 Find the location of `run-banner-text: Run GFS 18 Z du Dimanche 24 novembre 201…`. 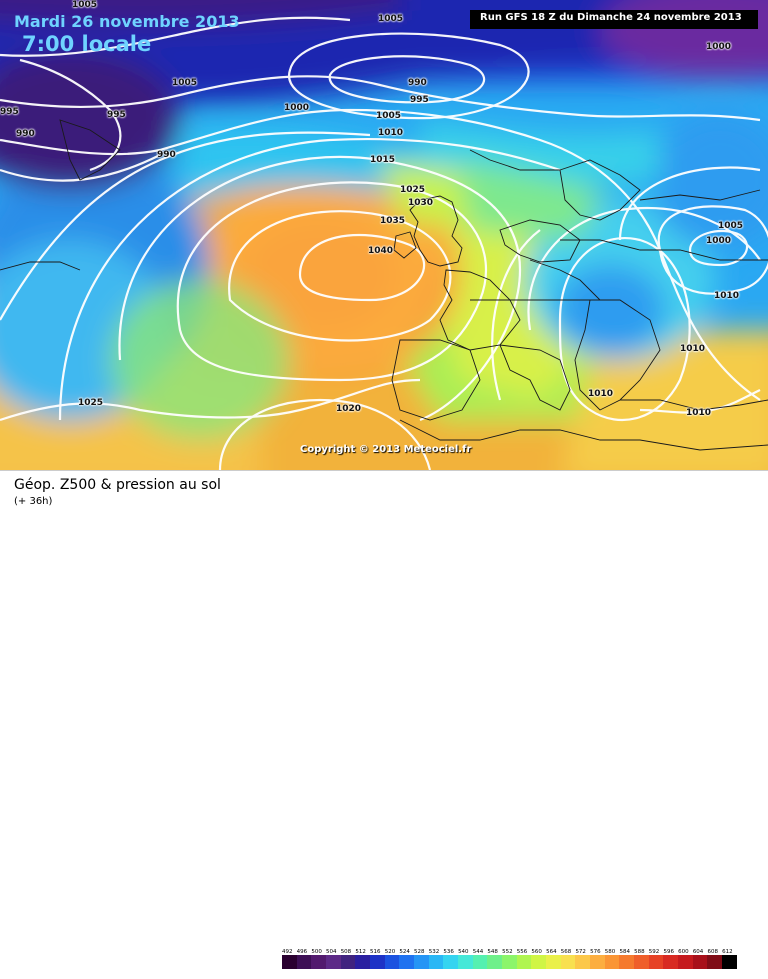

run-banner-text: Run GFS 18 Z du Dimanche 24 novembre 201… is located at coordinates (611, 17).